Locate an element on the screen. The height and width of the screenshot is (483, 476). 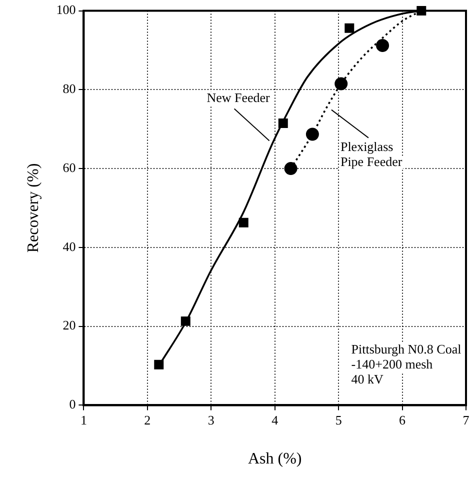
y-tick-label: 20 is located at coordinates (69, 325).